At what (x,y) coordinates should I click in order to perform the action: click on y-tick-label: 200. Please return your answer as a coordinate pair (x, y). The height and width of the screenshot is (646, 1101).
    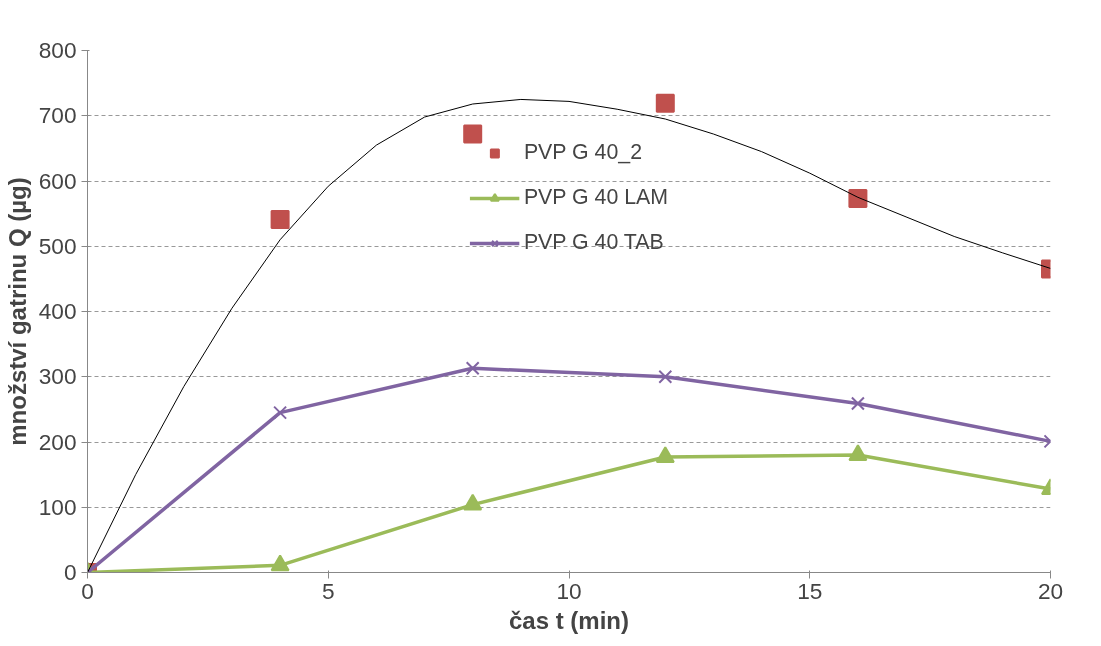
    Looking at the image, I should click on (57, 441).